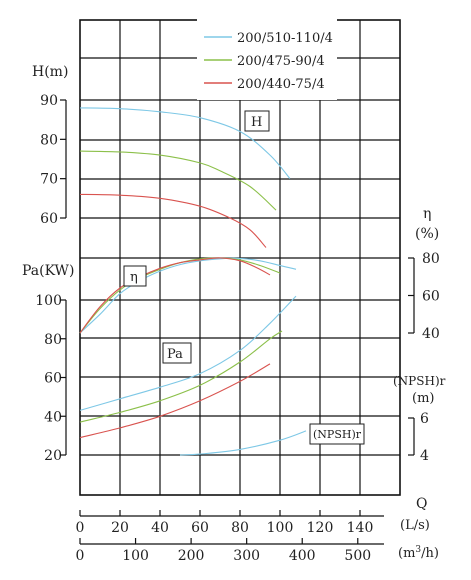  Describe the element at coordinates (280, 528) in the screenshot. I see `ls-tick-label: 100` at that location.